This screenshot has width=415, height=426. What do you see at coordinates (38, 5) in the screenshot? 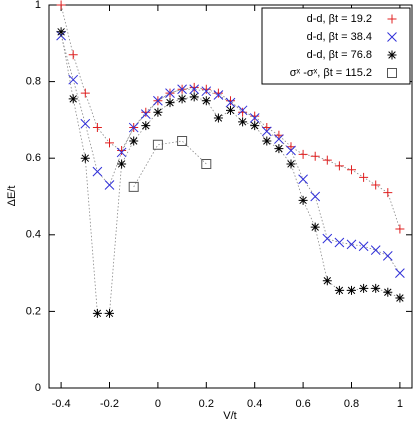
I see `y-tick-label: 1` at bounding box center [38, 5].